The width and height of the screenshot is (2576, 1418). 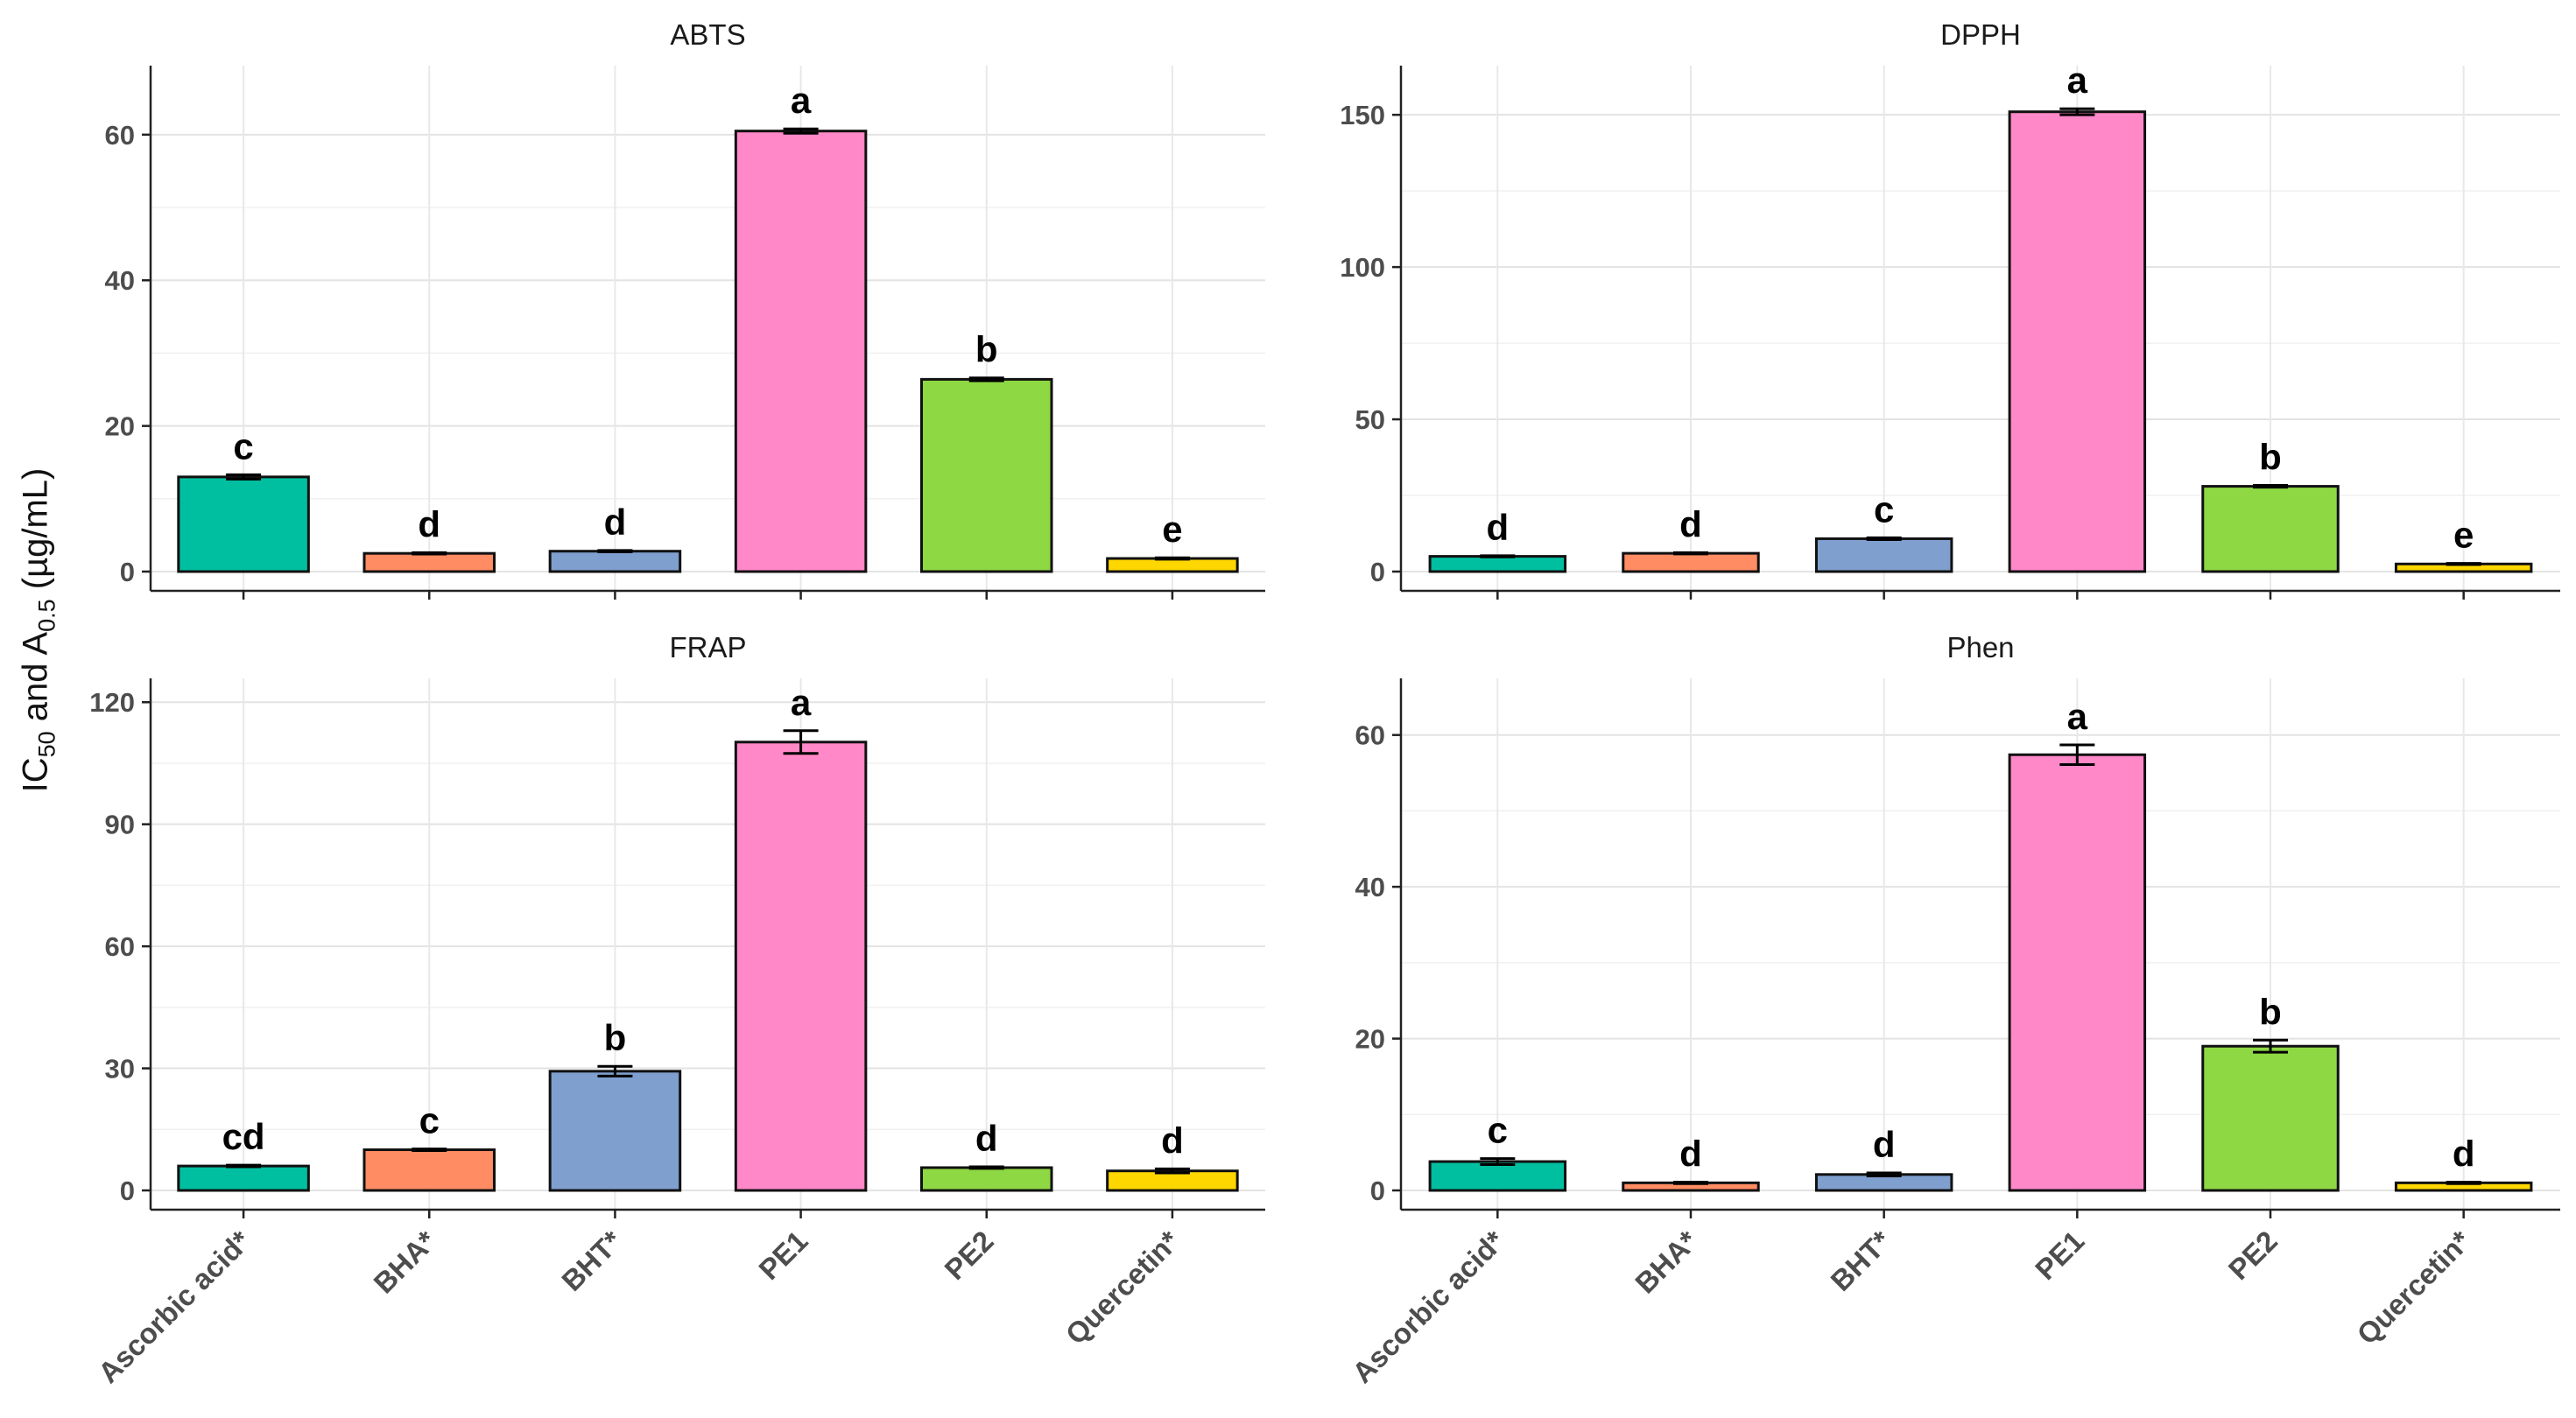 I want to click on y-axis-label-container: IC50 and A0.5 (µg/mL), so click(x=38, y=630).